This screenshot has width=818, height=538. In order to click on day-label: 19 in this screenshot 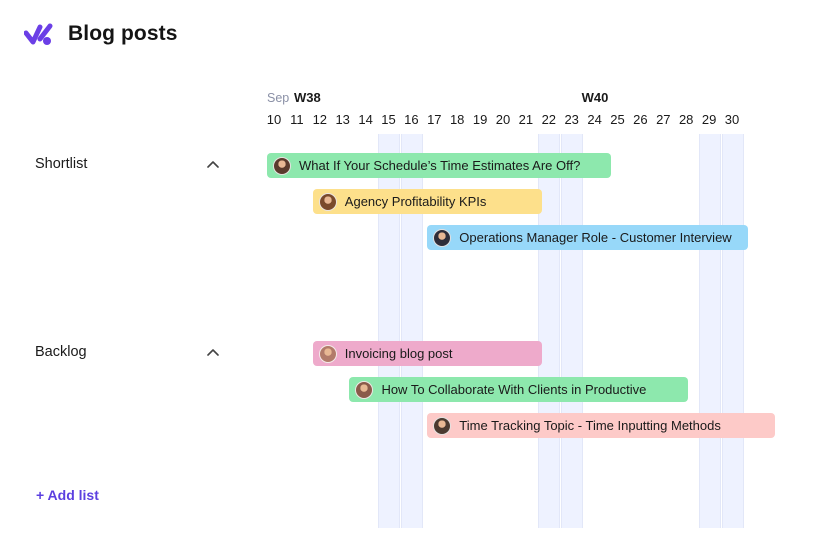, I will do `click(480, 119)`.